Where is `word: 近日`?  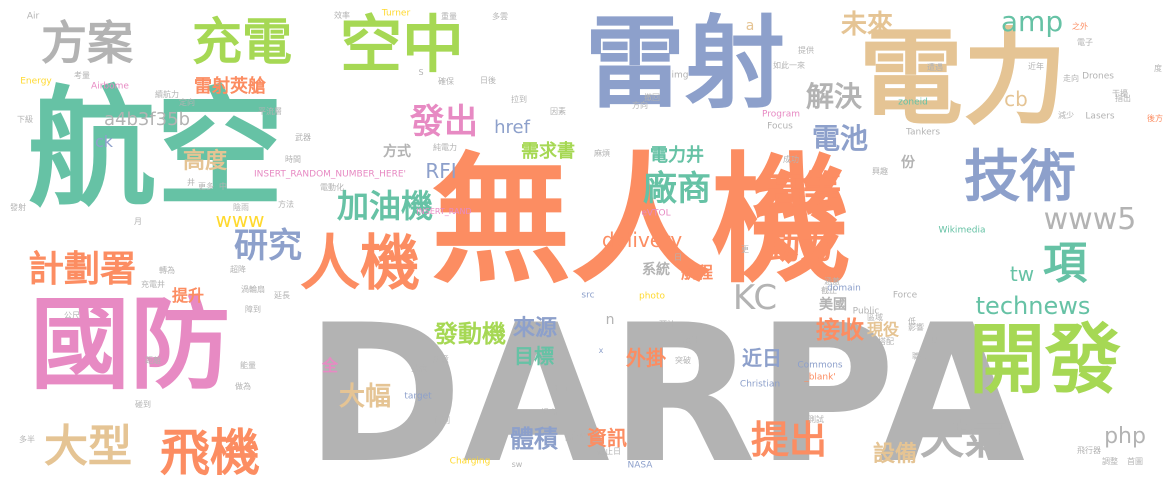
word: 近日 is located at coordinates (762, 358).